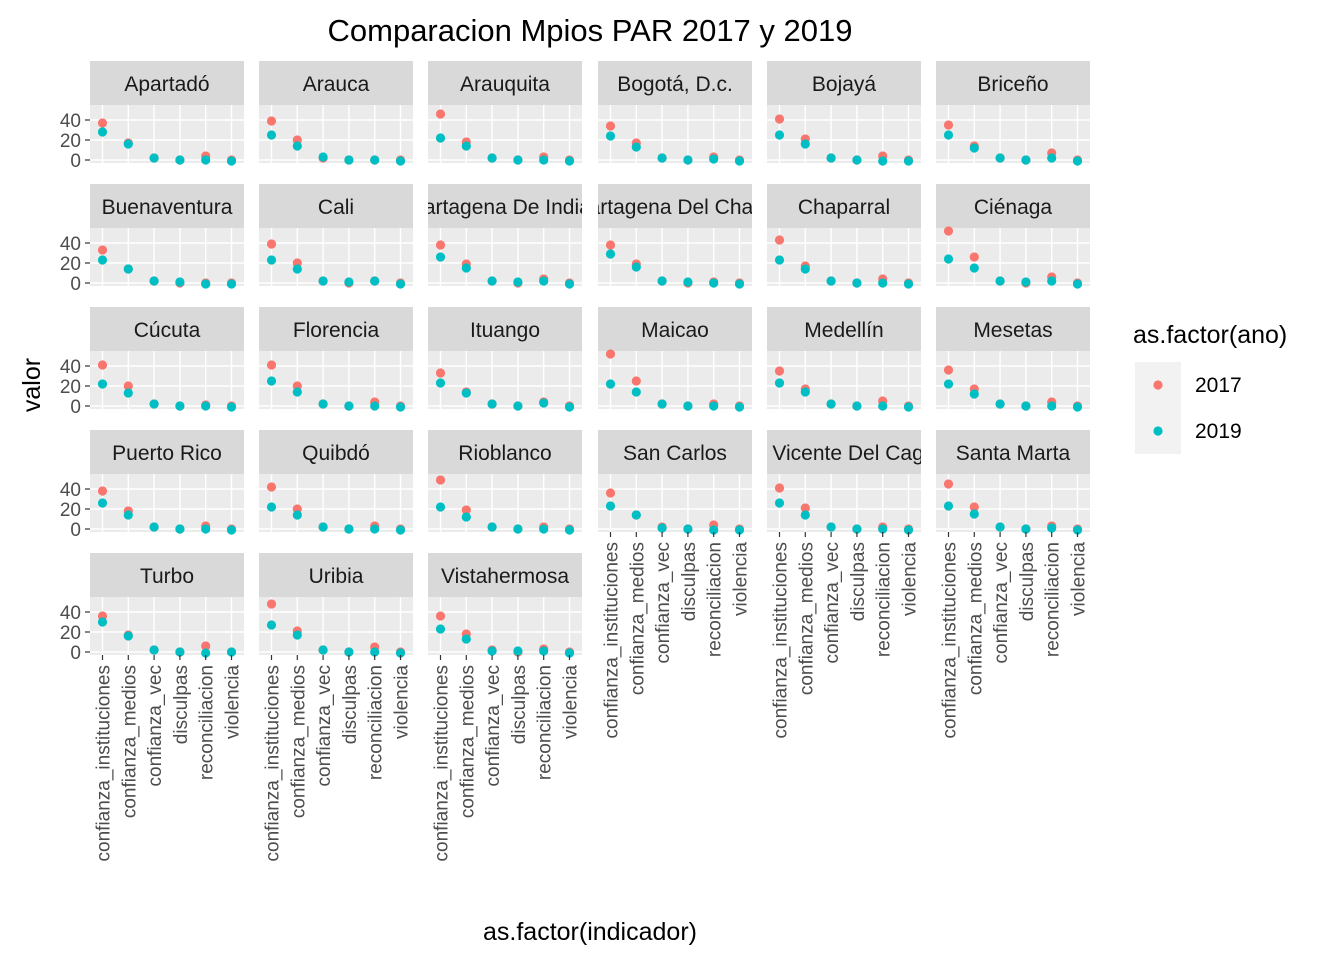 This screenshot has height=960, width=1344. I want to click on facet-panel: Cartagena Del Chairá, so click(674, 236).